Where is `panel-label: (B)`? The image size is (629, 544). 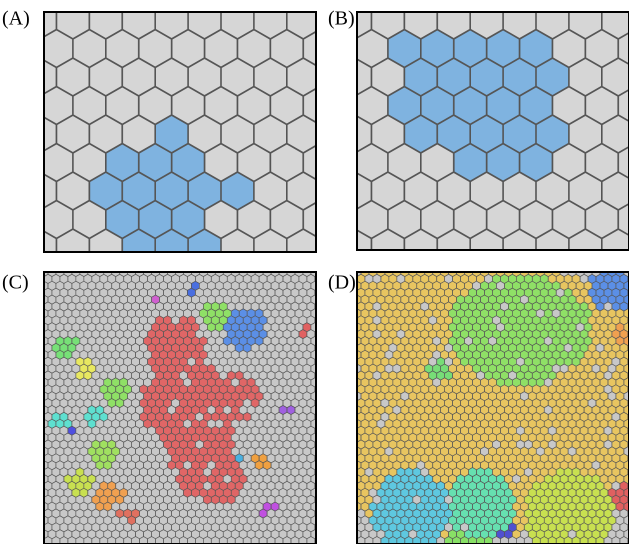
panel-label: (B) is located at coordinates (341, 19).